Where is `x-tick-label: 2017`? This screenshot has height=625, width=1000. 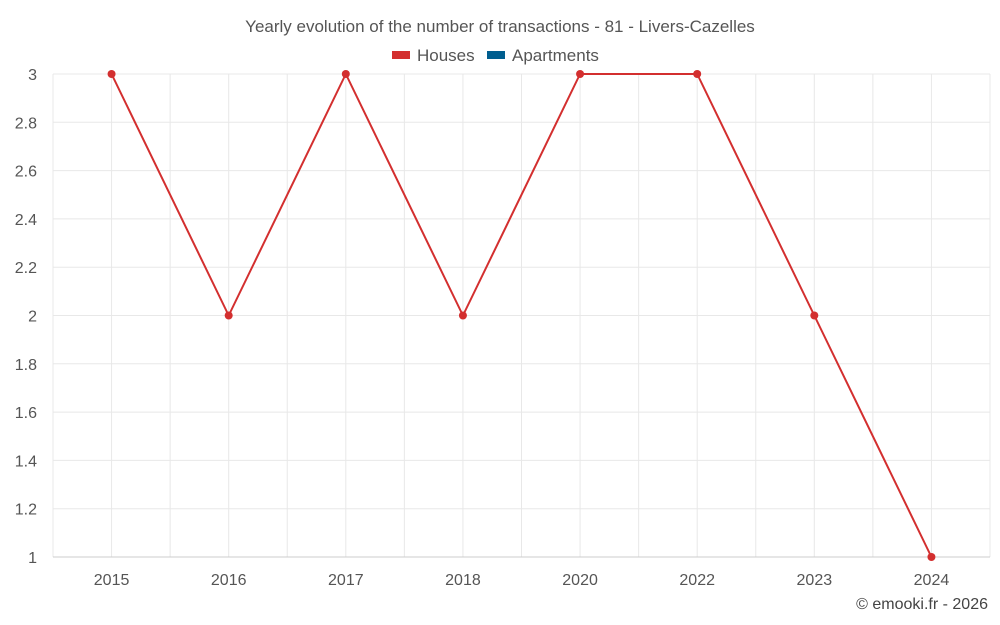 x-tick-label: 2017 is located at coordinates (346, 580).